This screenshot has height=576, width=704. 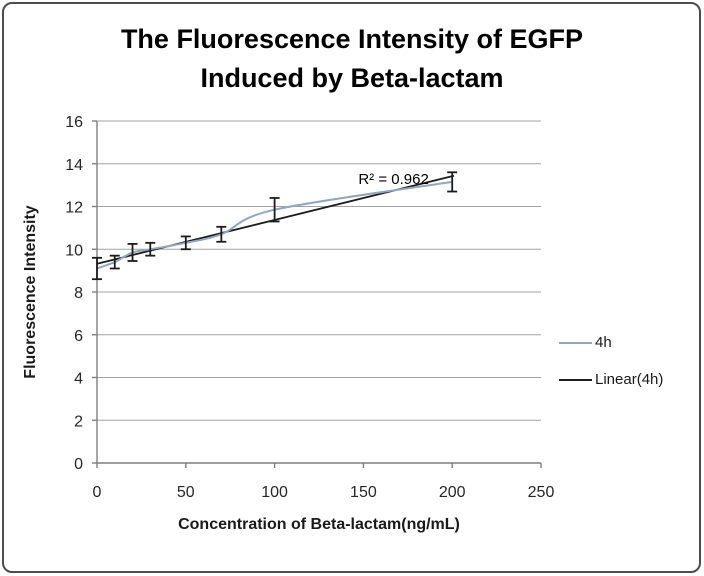 I want to click on x-tick-label-100: 100, so click(x=274, y=492).